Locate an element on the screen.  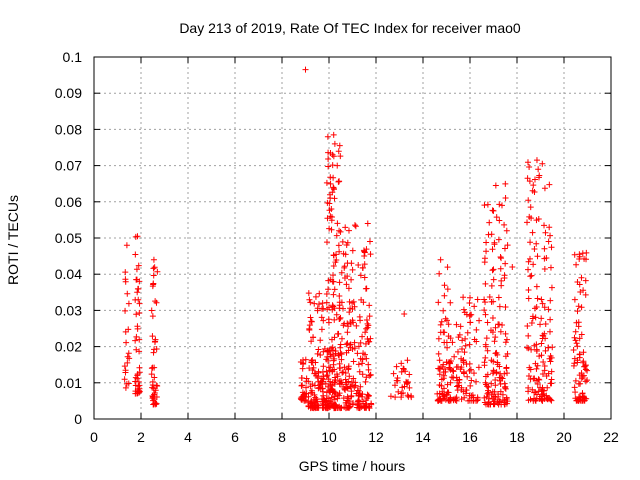
y-tick-label: 0.03 is located at coordinates (68, 310).